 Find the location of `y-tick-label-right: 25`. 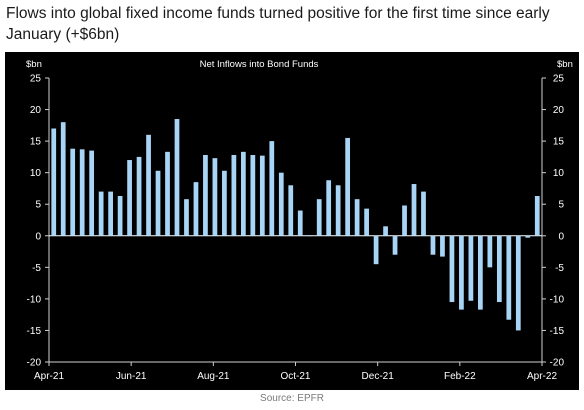

y-tick-label-right: 25 is located at coordinates (559, 79).